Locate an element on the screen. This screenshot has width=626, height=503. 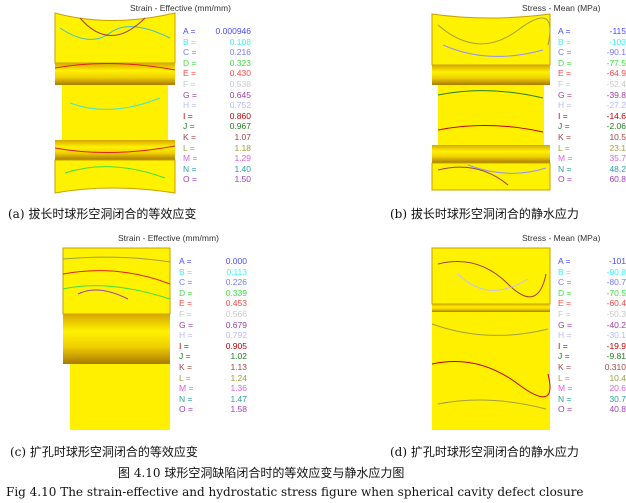
legend-row: I = -14.6 is located at coordinates (592, 116).